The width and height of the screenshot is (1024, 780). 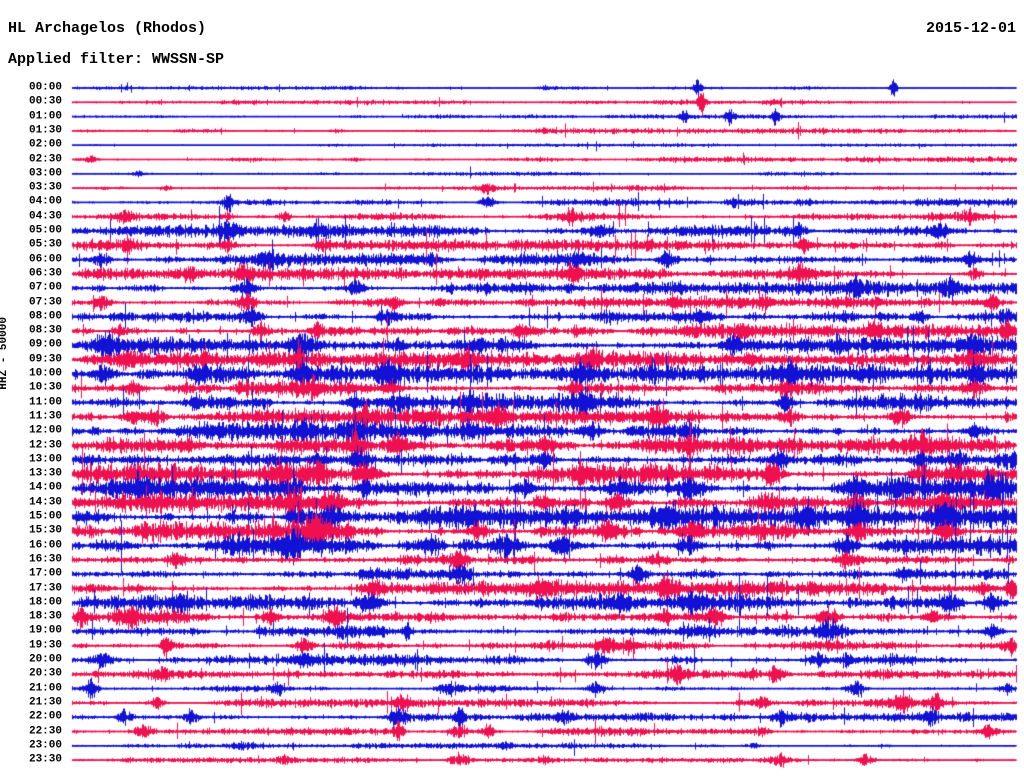 What do you see at coordinates (45, 645) in the screenshot?
I see `time-label-1930: 19:30` at bounding box center [45, 645].